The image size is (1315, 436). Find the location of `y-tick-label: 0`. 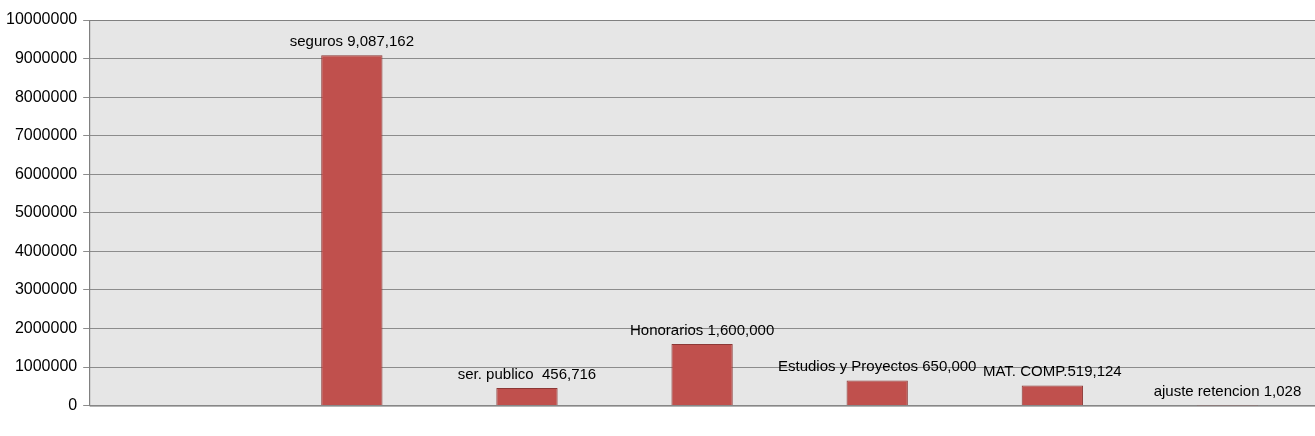

y-tick-label: 0 is located at coordinates (73, 405).